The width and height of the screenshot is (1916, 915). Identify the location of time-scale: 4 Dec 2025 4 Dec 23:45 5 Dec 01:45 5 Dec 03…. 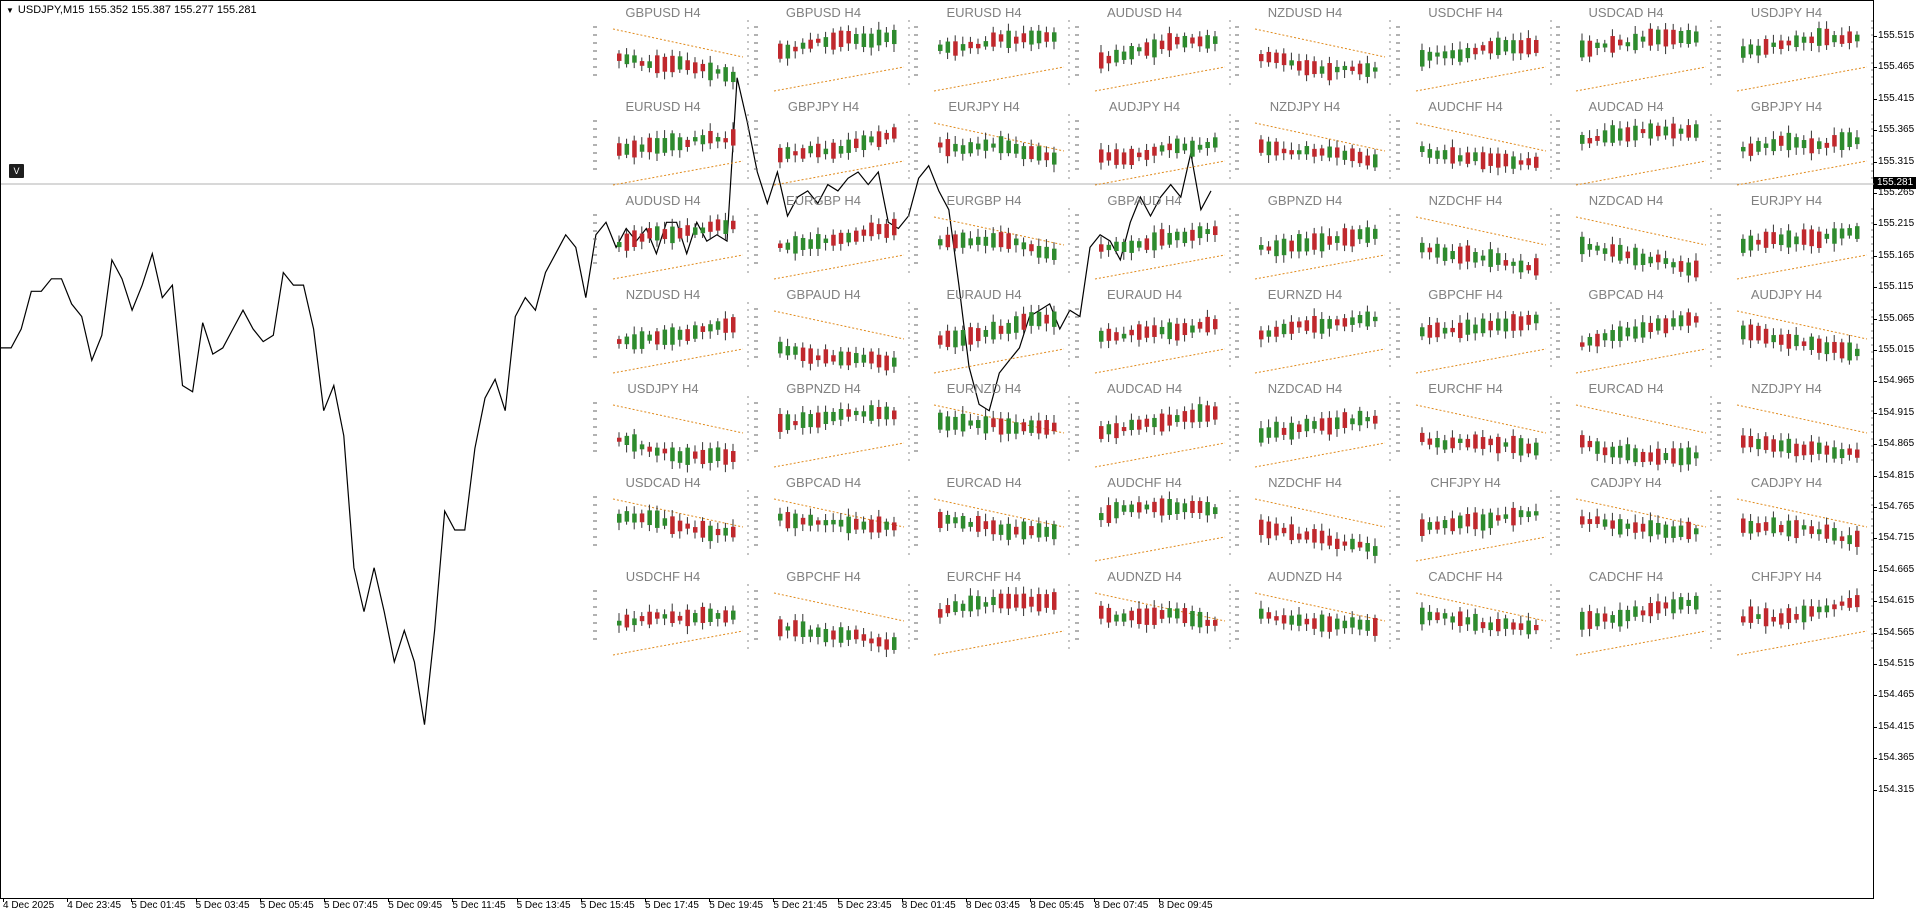
(937, 907).